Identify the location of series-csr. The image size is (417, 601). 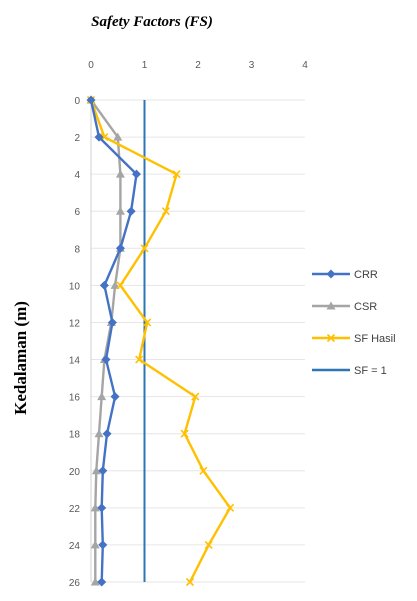
(105, 340).